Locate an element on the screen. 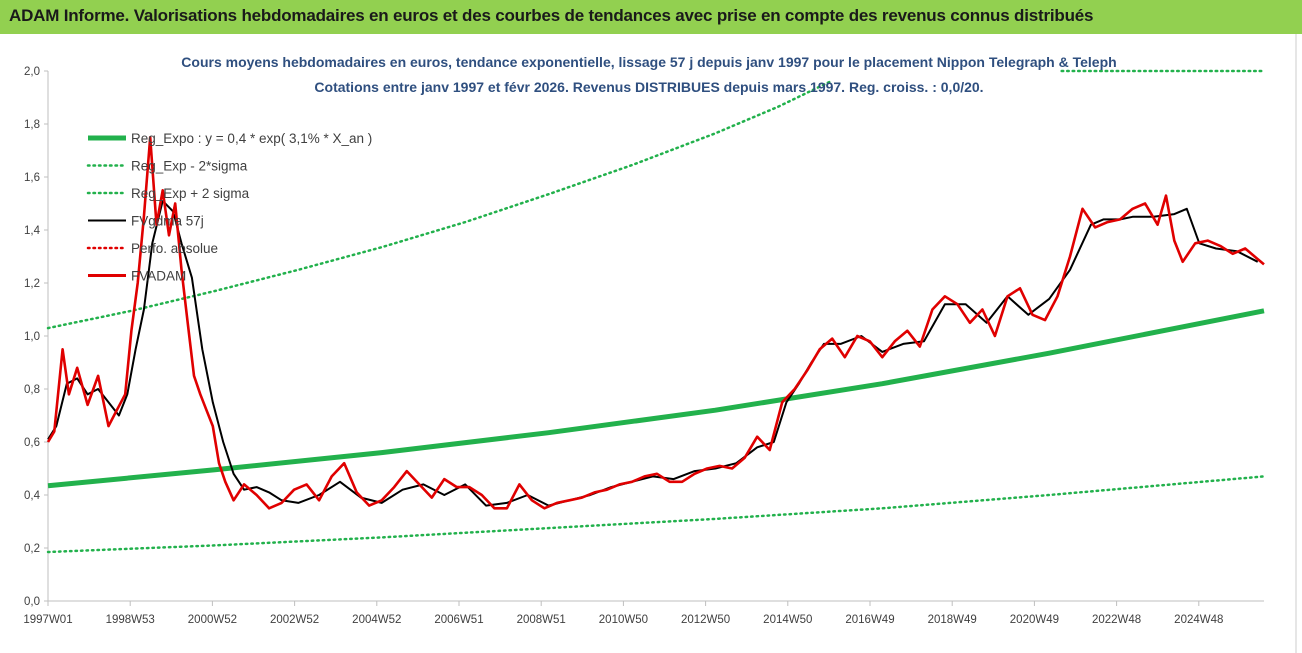 This screenshot has width=1302, height=653. x-tick-label: 1997W01 is located at coordinates (47, 620).